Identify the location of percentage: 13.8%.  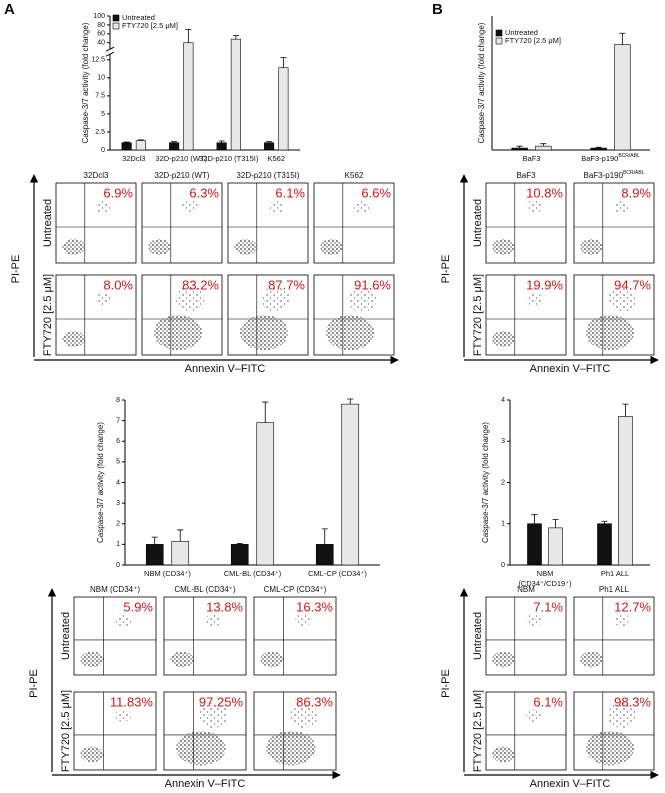
(224, 606).